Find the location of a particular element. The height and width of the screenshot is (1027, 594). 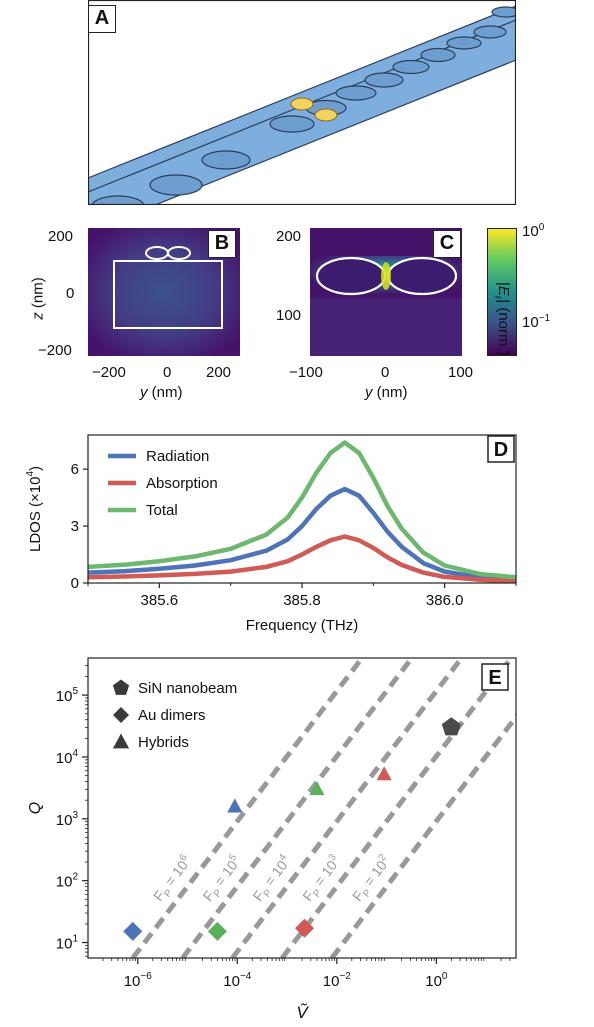

panel-label-d-box is located at coordinates (501, 449).